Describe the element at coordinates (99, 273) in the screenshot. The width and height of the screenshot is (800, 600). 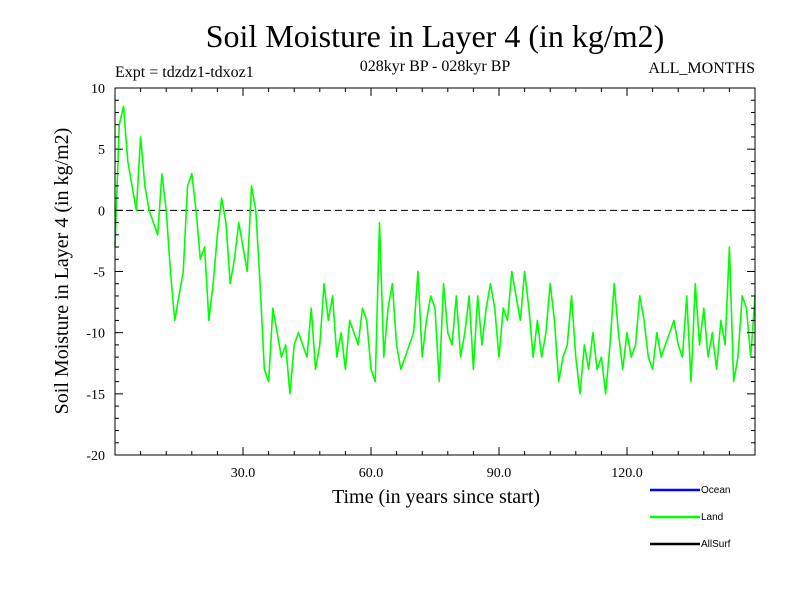
I see `y-tick-label: -5` at that location.